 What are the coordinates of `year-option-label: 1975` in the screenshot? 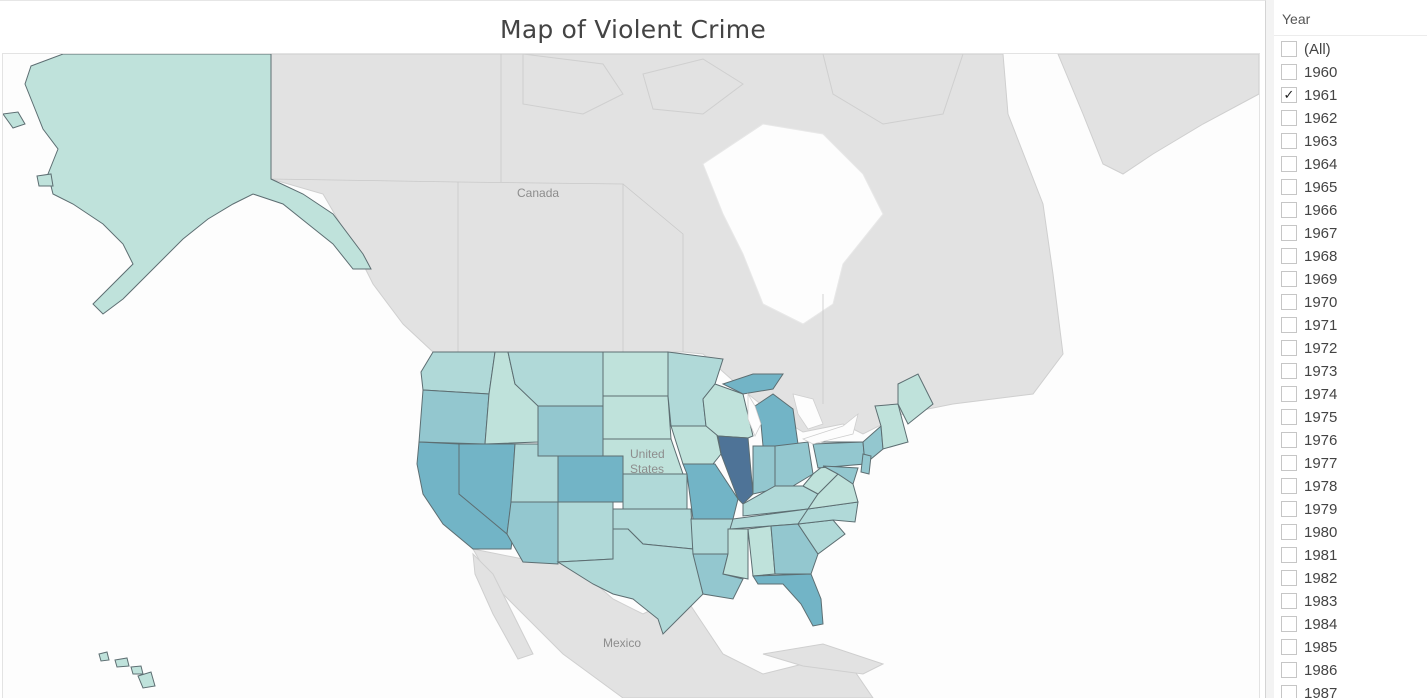 It's located at (1321, 417).